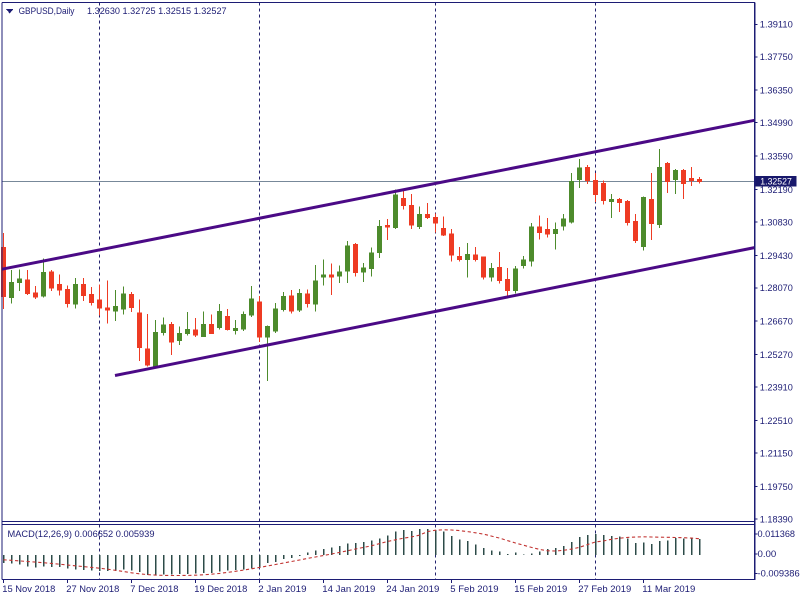 Image resolution: width=800 pixels, height=600 pixels. What do you see at coordinates (776, 57) in the screenshot?
I see `svg-text: 1.37750` at bounding box center [776, 57].